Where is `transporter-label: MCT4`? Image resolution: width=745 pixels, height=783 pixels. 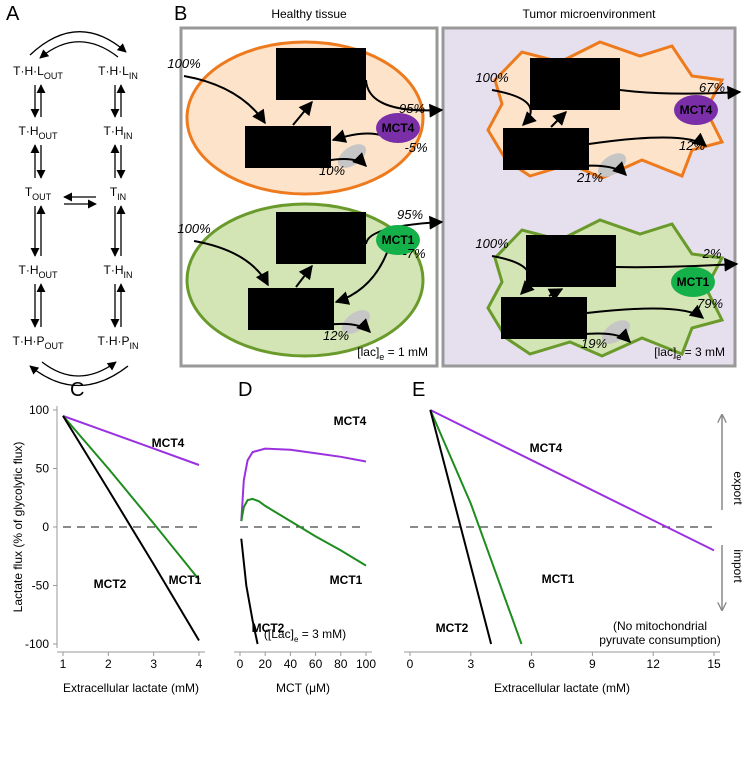
transporter-label: MCT4 is located at coordinates (696, 110).